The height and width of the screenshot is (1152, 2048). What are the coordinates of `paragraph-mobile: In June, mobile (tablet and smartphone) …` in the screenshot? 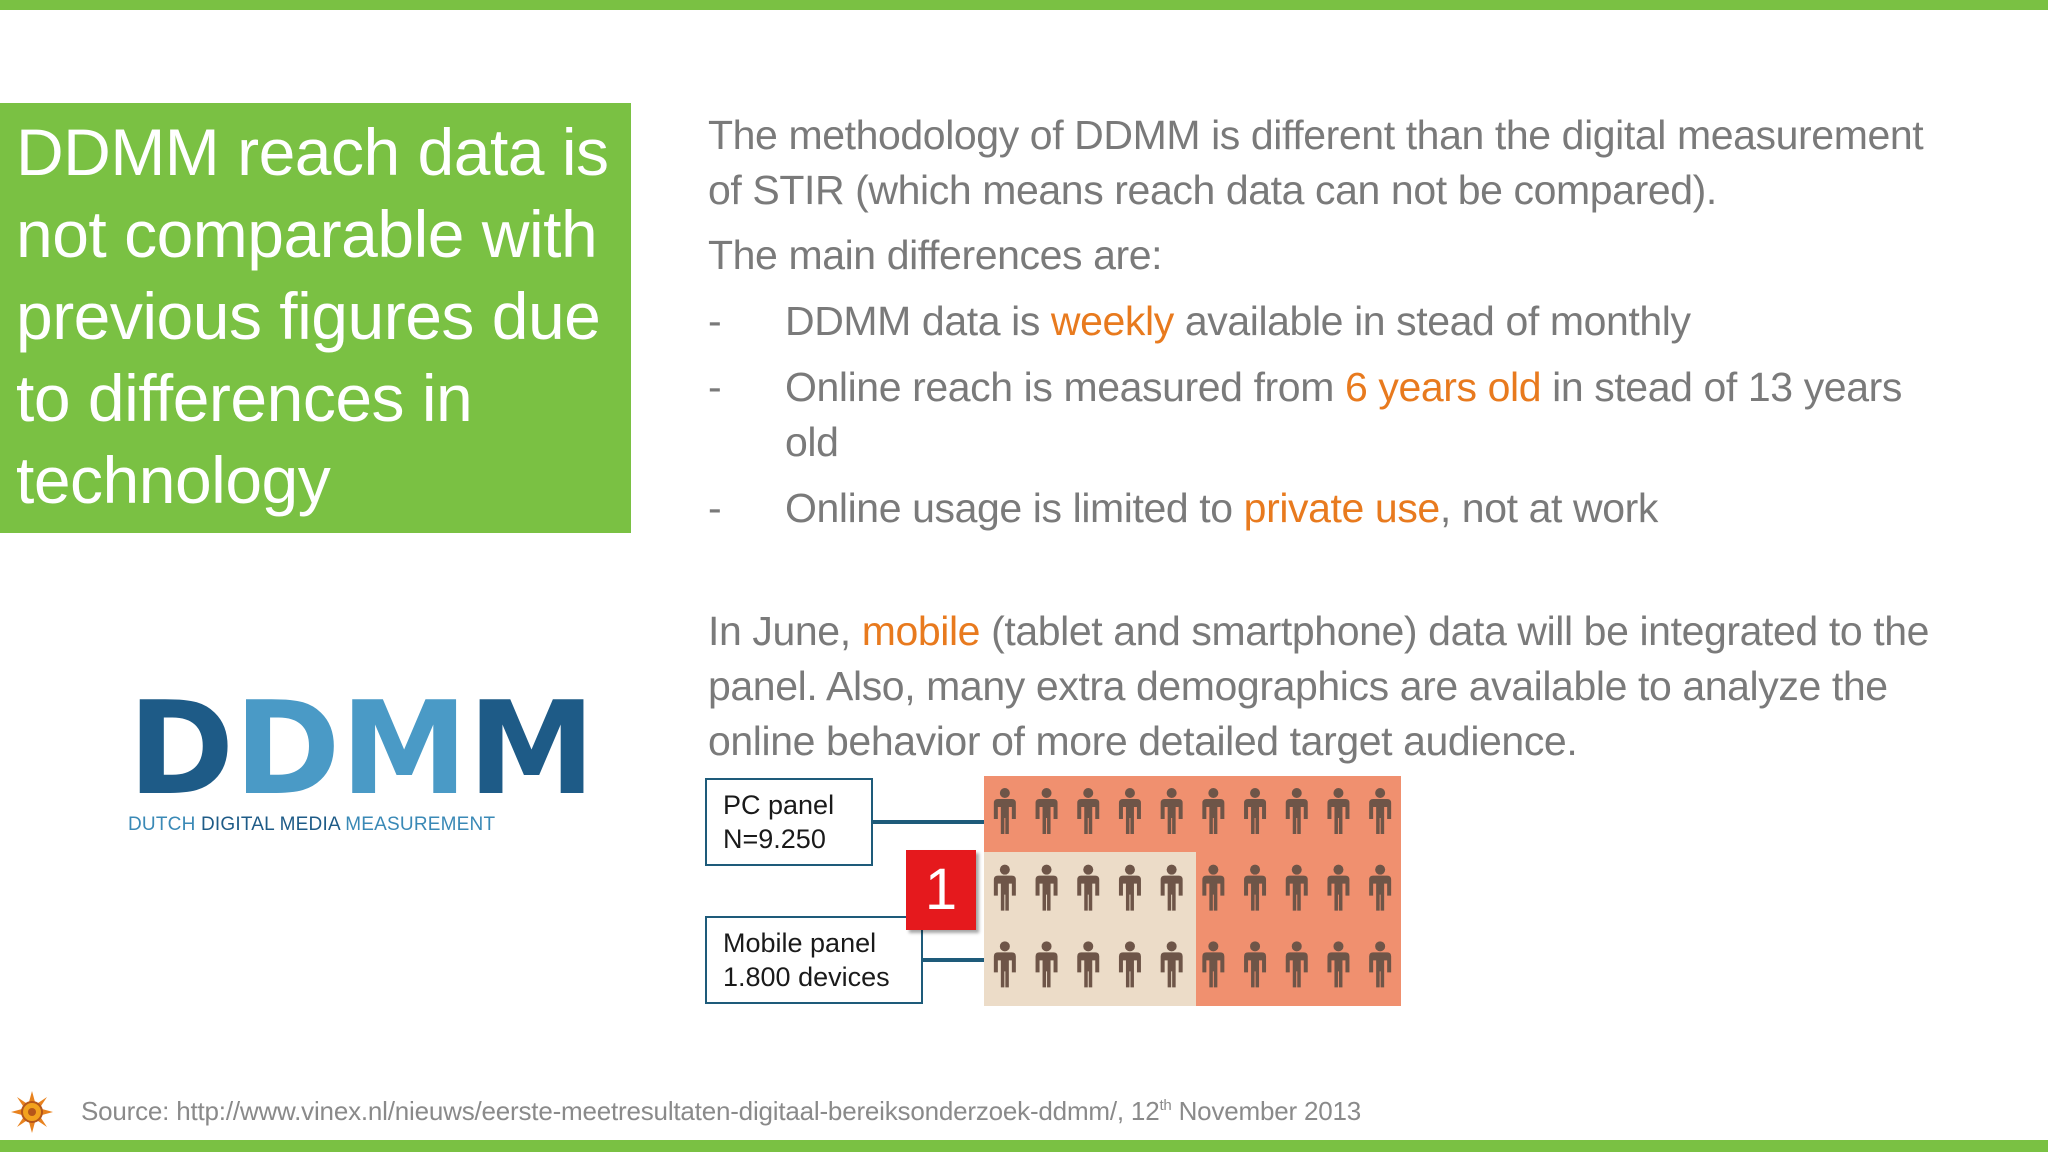 It's located at (1328, 686).